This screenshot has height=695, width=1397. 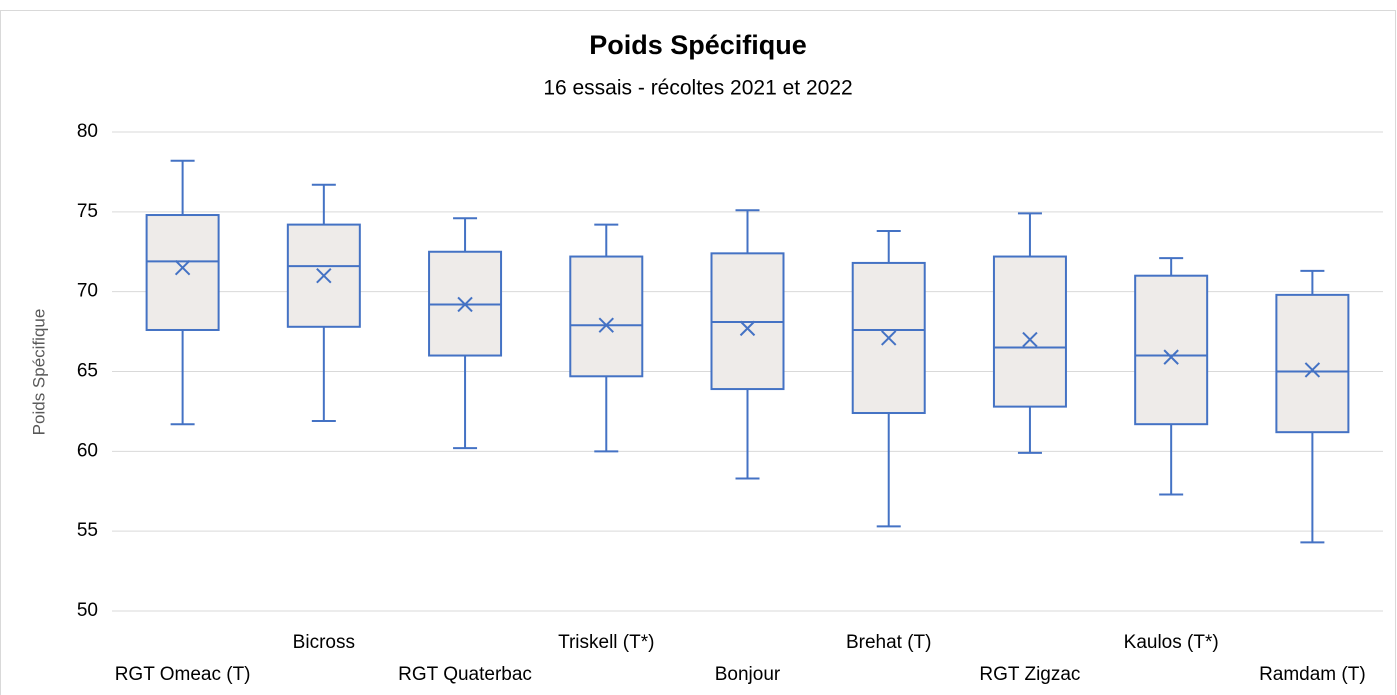 What do you see at coordinates (87, 211) in the screenshot?
I see `y-tick-label: 75` at bounding box center [87, 211].